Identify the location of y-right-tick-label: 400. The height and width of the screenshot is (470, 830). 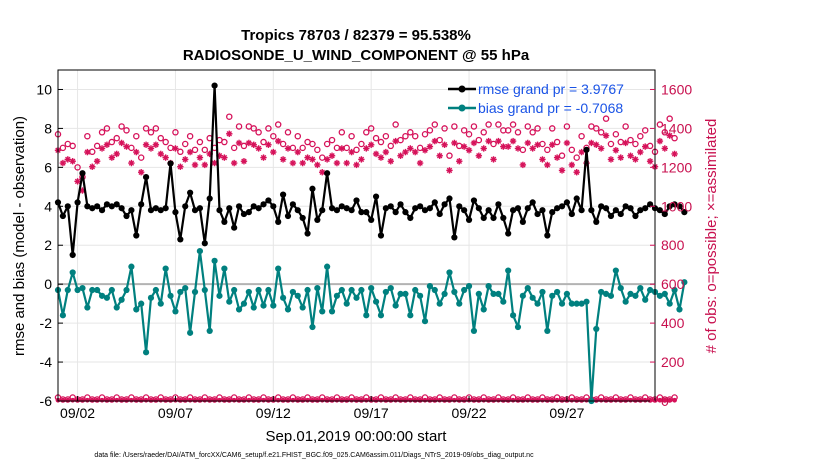
(673, 323).